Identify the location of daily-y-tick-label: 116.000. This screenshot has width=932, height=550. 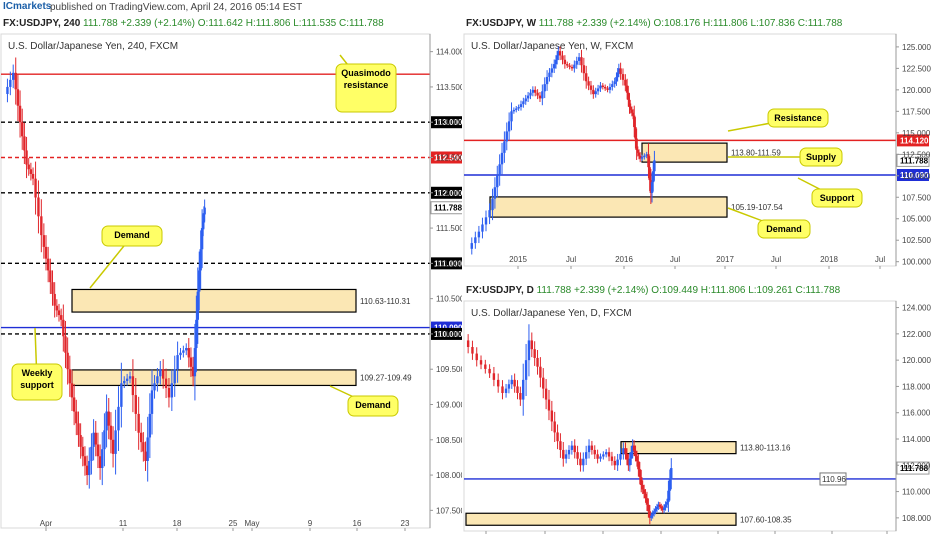
(916, 413).